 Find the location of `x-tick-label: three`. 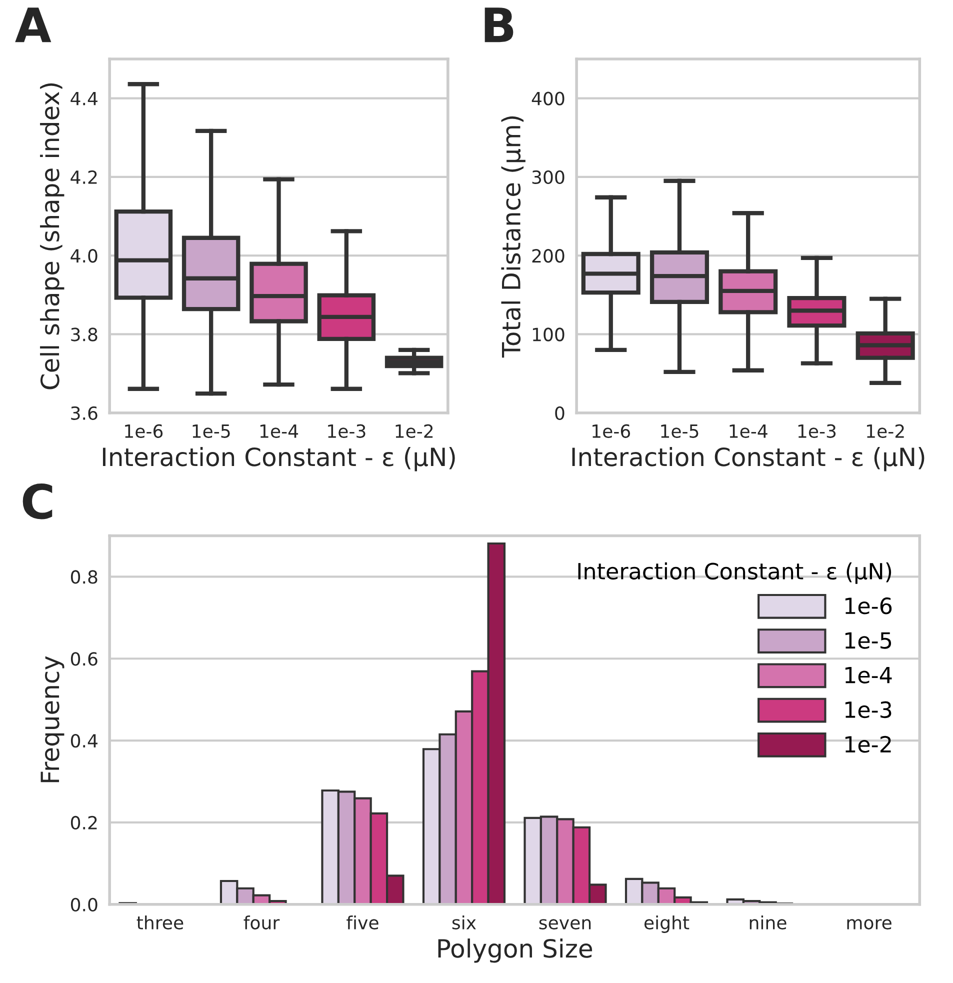

x-tick-label: three is located at coordinates (160, 922).